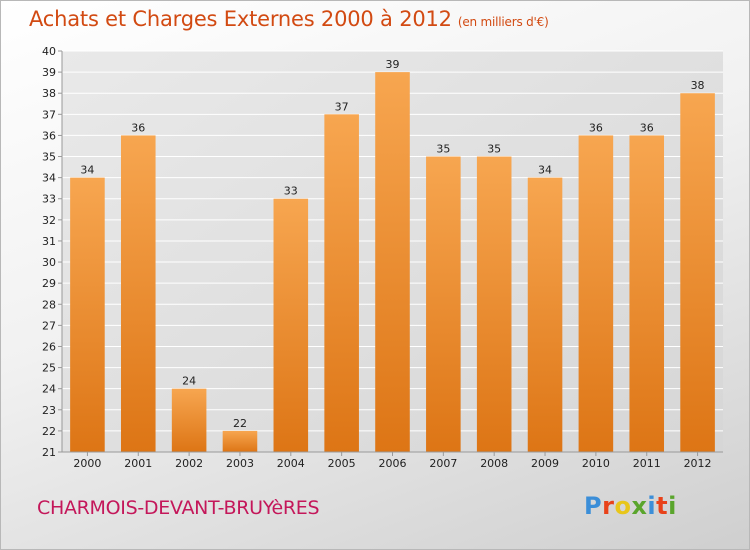  Describe the element at coordinates (49, 241) in the screenshot. I see `y-tick-label: 31` at that location.